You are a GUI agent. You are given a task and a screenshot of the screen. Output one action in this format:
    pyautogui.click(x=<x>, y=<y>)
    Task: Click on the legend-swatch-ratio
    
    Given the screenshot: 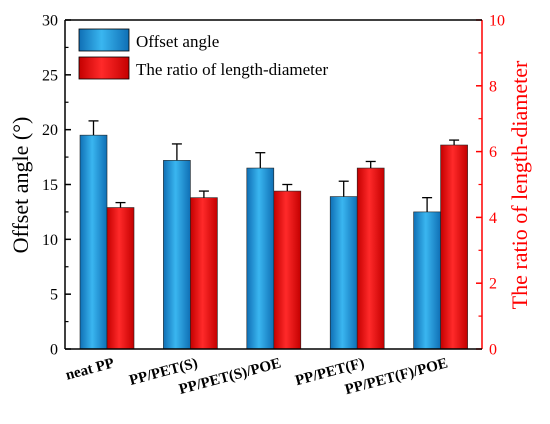 What is the action you would take?
    pyautogui.click(x=104, y=68)
    